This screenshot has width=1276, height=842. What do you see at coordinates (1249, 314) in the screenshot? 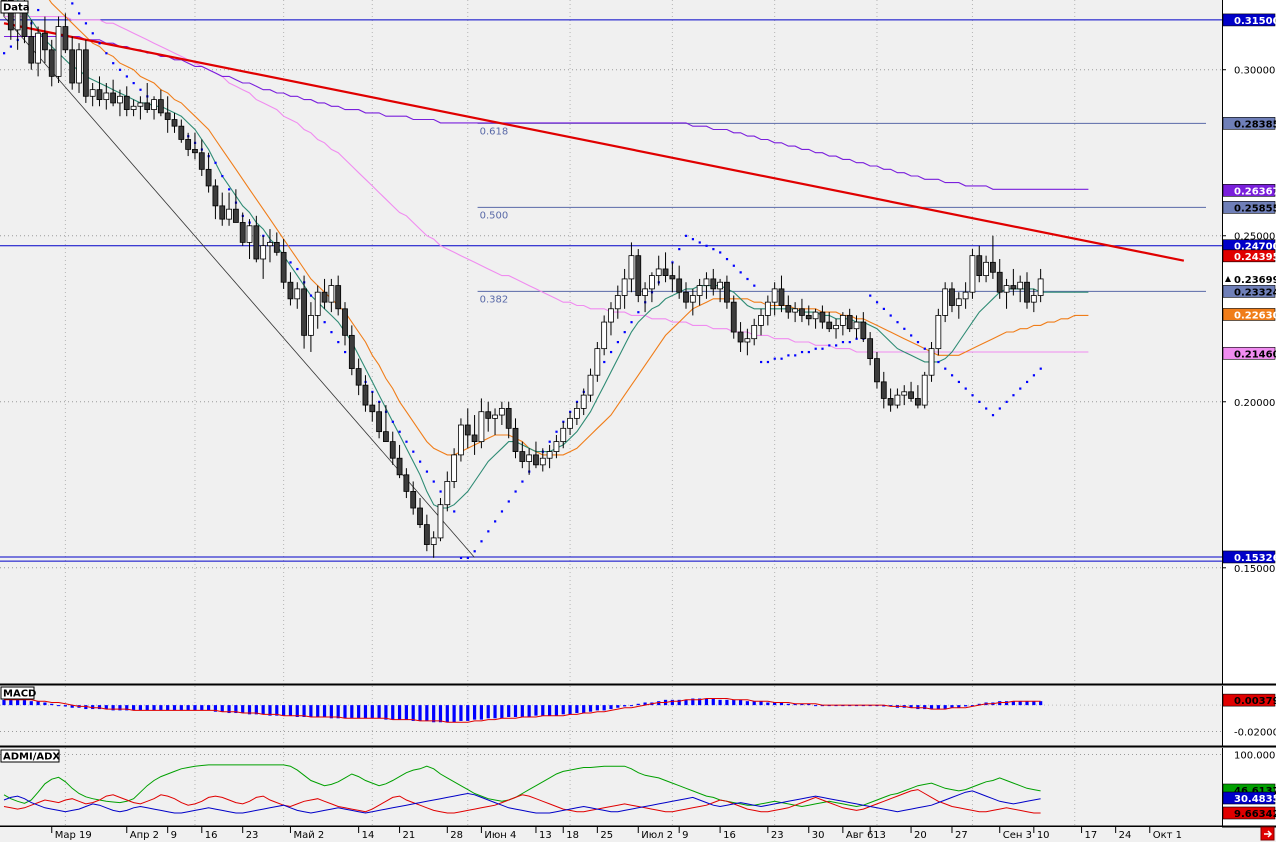
I see `price-badge: 0.22630` at bounding box center [1249, 314].